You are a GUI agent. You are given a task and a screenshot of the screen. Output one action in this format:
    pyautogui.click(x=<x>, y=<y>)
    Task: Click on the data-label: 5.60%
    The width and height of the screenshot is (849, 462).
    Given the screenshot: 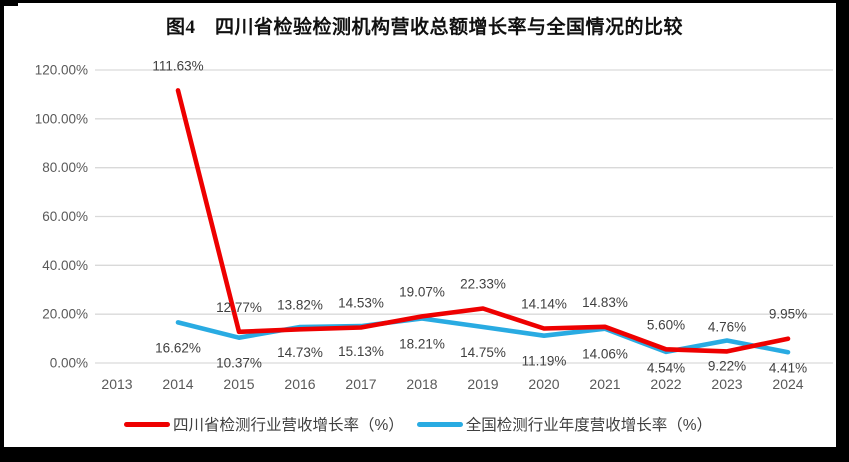 What is the action you would take?
    pyautogui.click(x=666, y=324)
    